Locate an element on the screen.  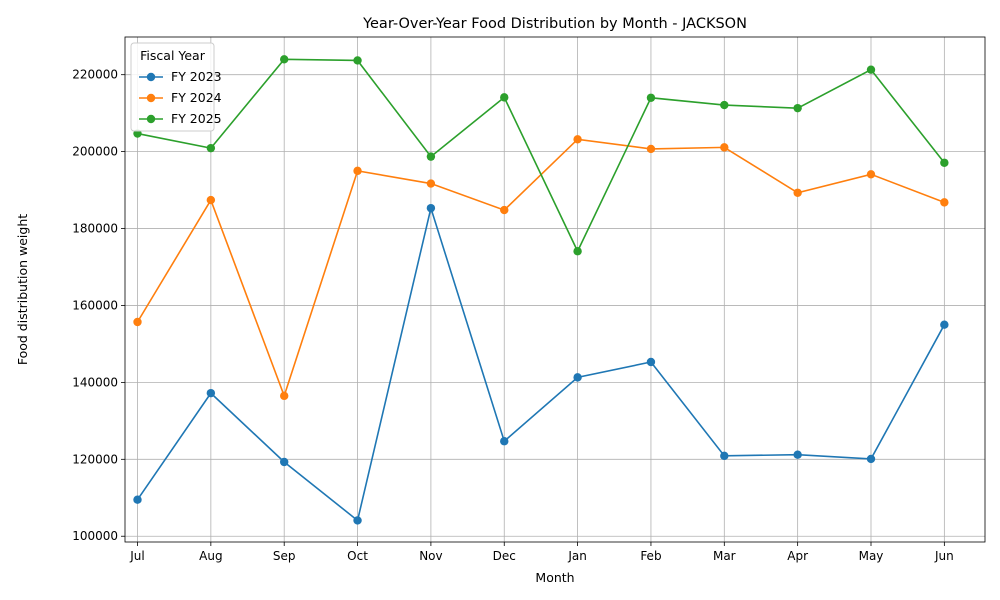
legend-title: Fiscal Year is located at coordinates (173, 55).